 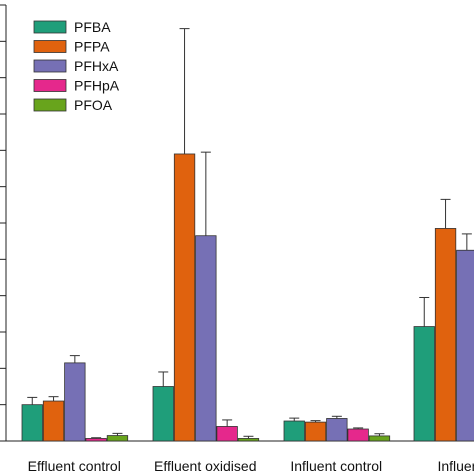 I want to click on legend-label: PFPA, so click(x=92, y=47).